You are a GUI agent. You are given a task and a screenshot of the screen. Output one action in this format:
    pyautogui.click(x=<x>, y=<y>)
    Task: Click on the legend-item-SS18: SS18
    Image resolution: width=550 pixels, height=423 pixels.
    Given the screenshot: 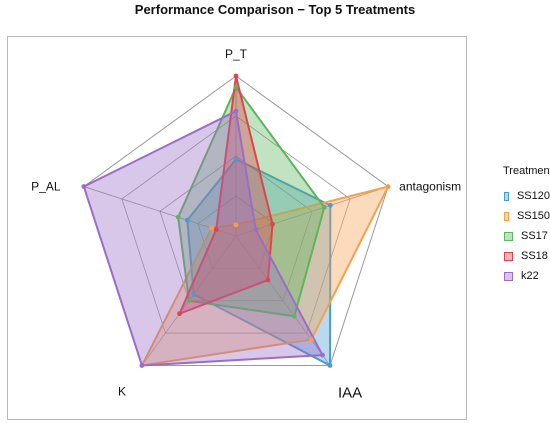 What is the action you would take?
    pyautogui.click(x=527, y=256)
    